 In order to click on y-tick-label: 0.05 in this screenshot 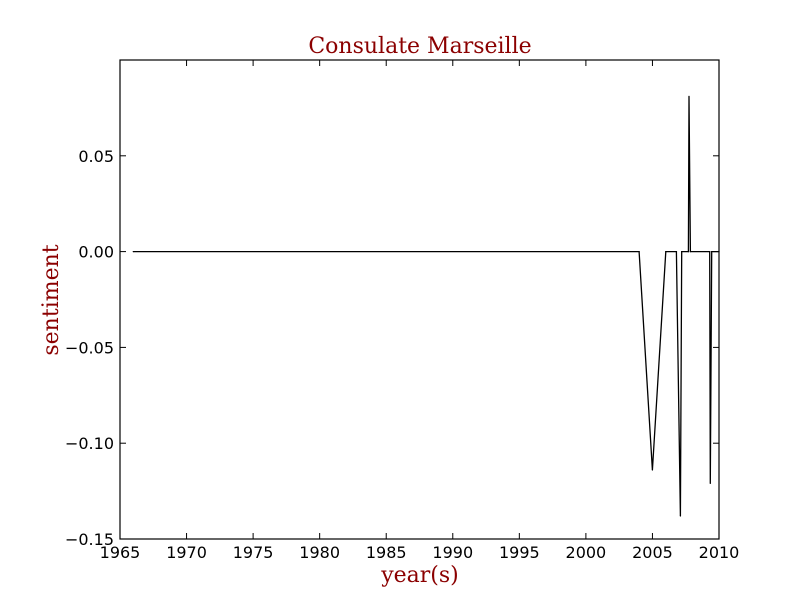, I will do `click(96, 156)`.